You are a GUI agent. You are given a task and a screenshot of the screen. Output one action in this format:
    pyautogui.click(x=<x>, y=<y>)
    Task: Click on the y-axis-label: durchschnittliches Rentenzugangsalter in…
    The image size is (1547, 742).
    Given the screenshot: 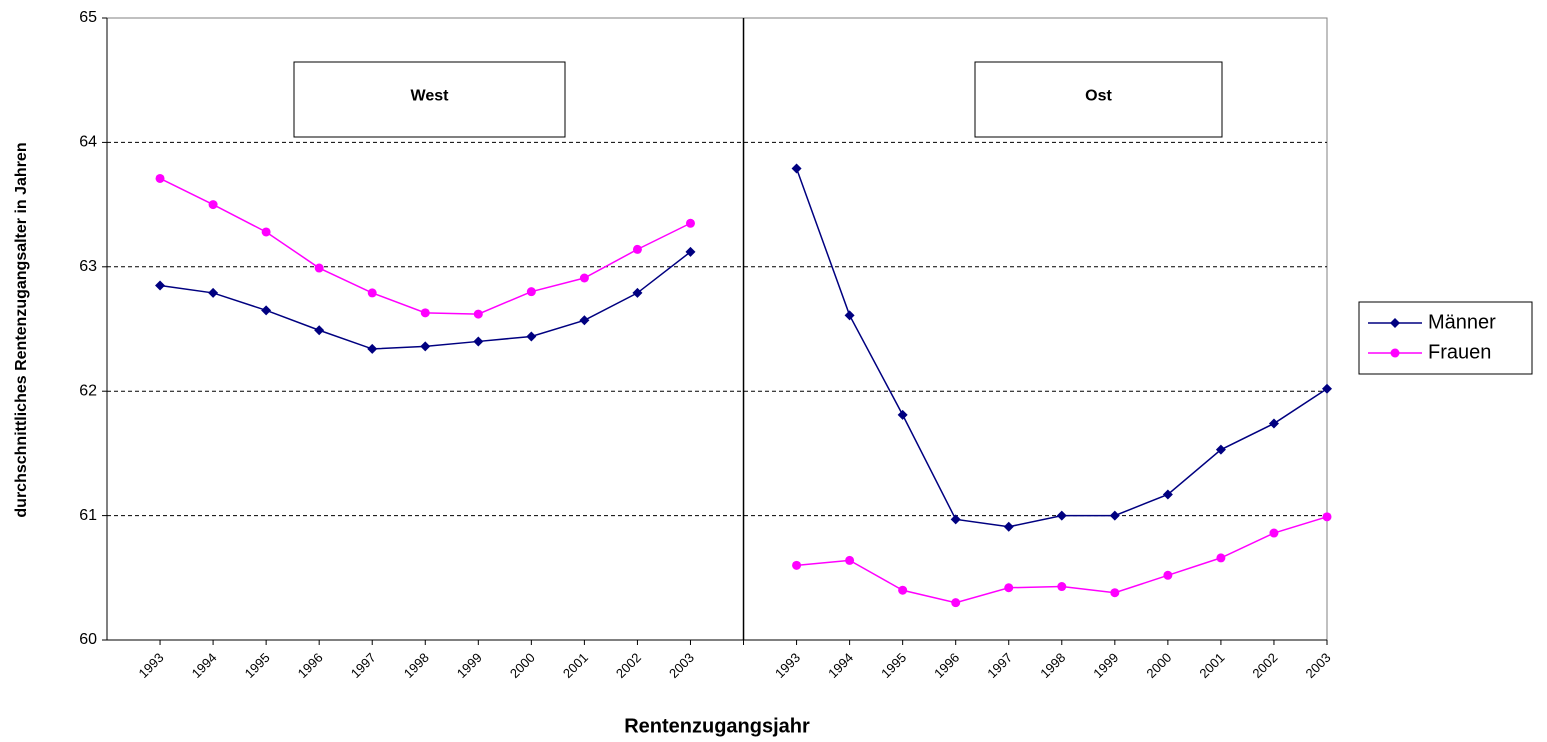 What is the action you would take?
    pyautogui.click(x=21, y=329)
    